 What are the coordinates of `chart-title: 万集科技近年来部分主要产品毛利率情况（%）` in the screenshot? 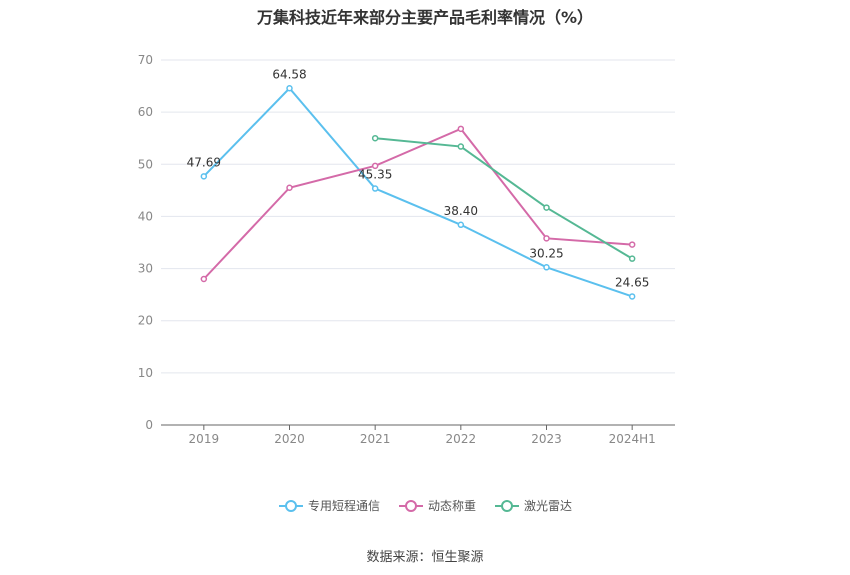 It's located at (425, 17).